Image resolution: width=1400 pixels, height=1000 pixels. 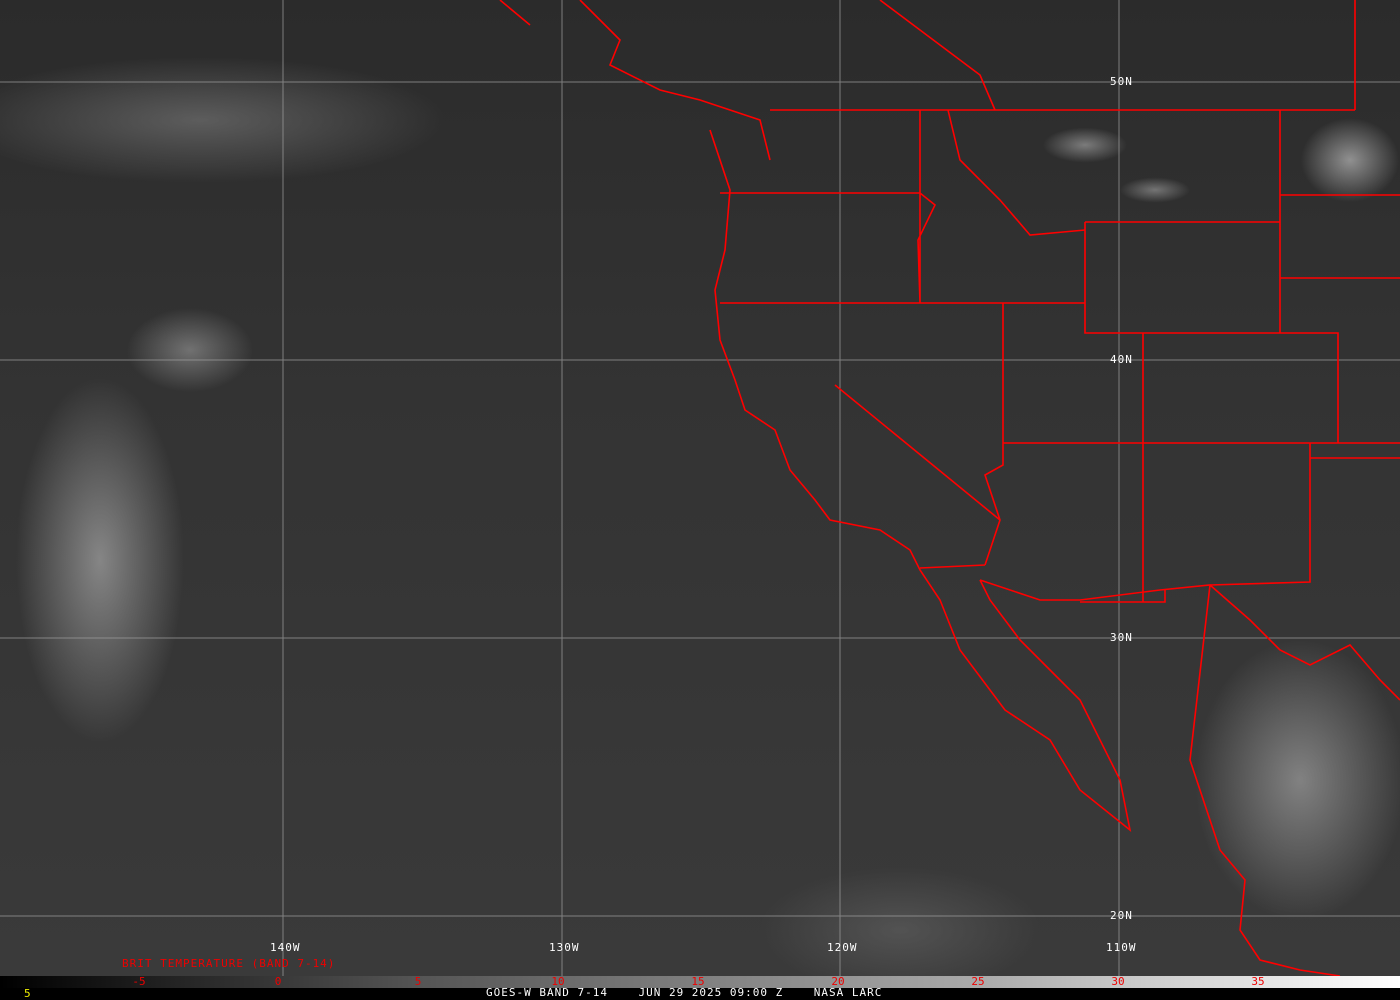 What do you see at coordinates (418, 981) in the screenshot?
I see `colorbar-tick: 5` at bounding box center [418, 981].